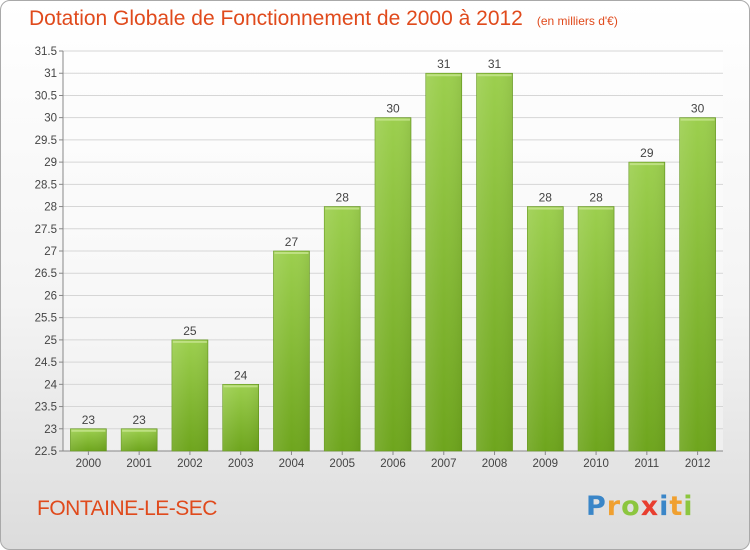  Describe the element at coordinates (50, 119) in the screenshot. I see `y-tick-label: 30` at that location.